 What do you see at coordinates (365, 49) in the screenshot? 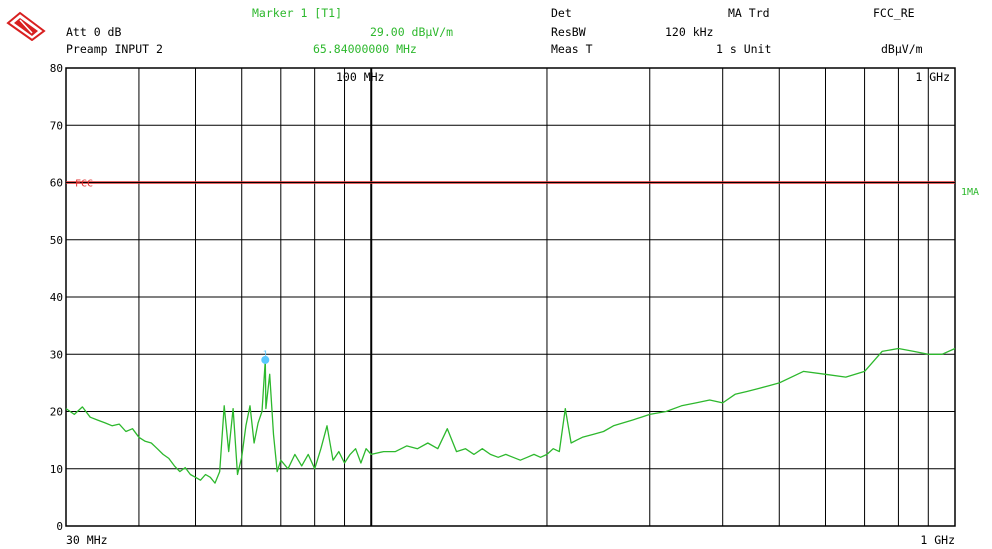
I see `marker-frequency: 65.84000000 MHz` at bounding box center [365, 49].